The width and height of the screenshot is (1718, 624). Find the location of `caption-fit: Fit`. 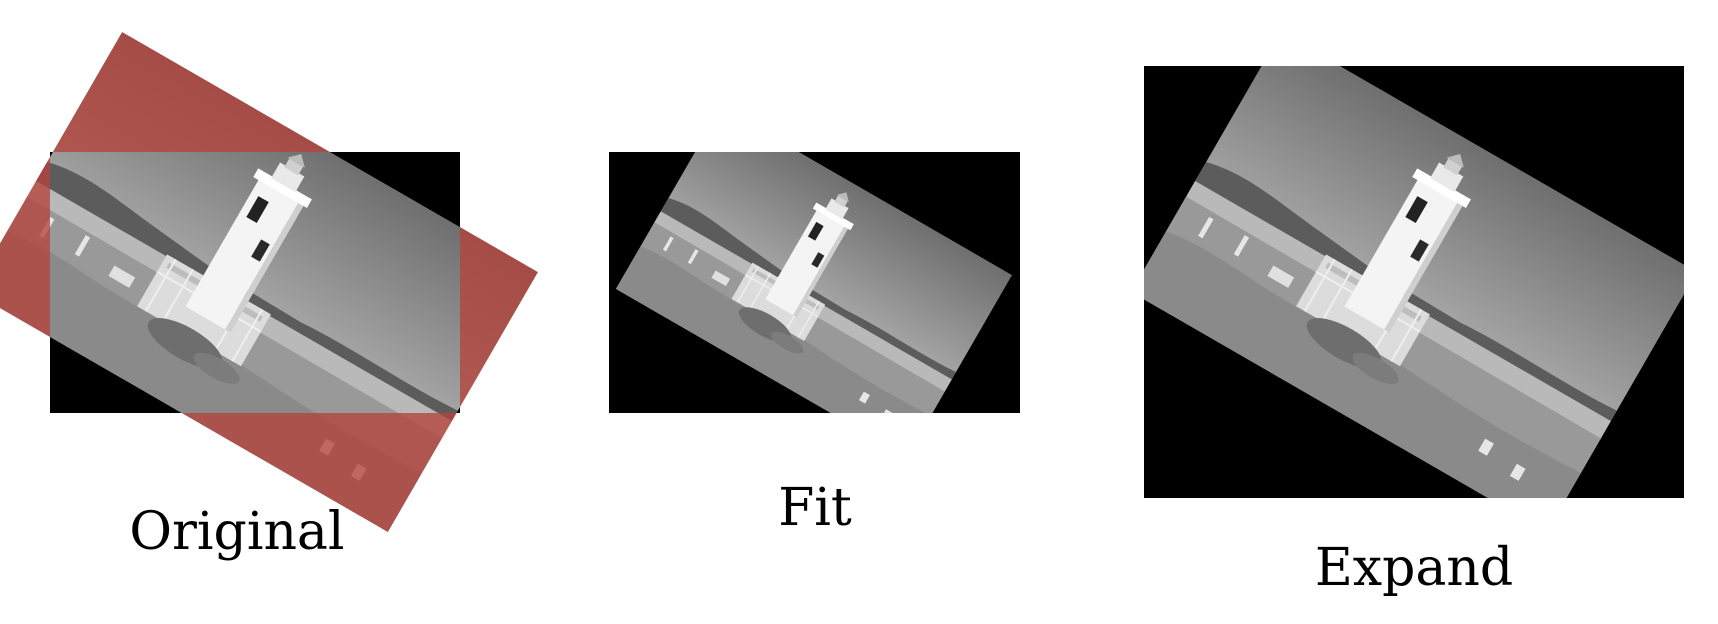

caption-fit: Fit is located at coordinates (815, 508).